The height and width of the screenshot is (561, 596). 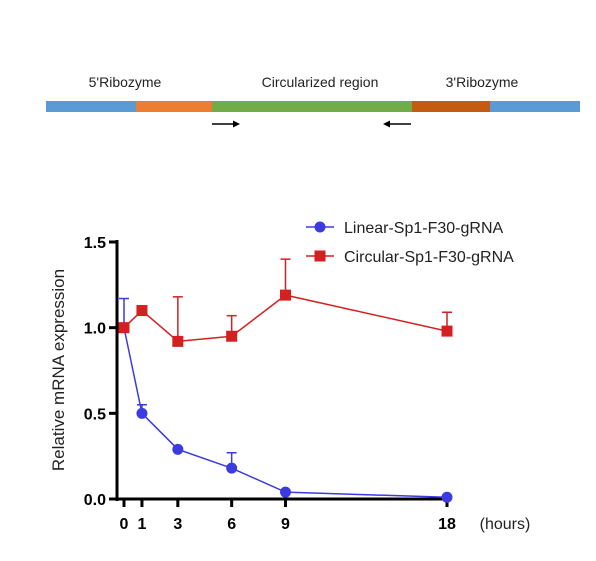 What do you see at coordinates (95, 243) in the screenshot?
I see `y-tick-label: 1.5` at bounding box center [95, 243].